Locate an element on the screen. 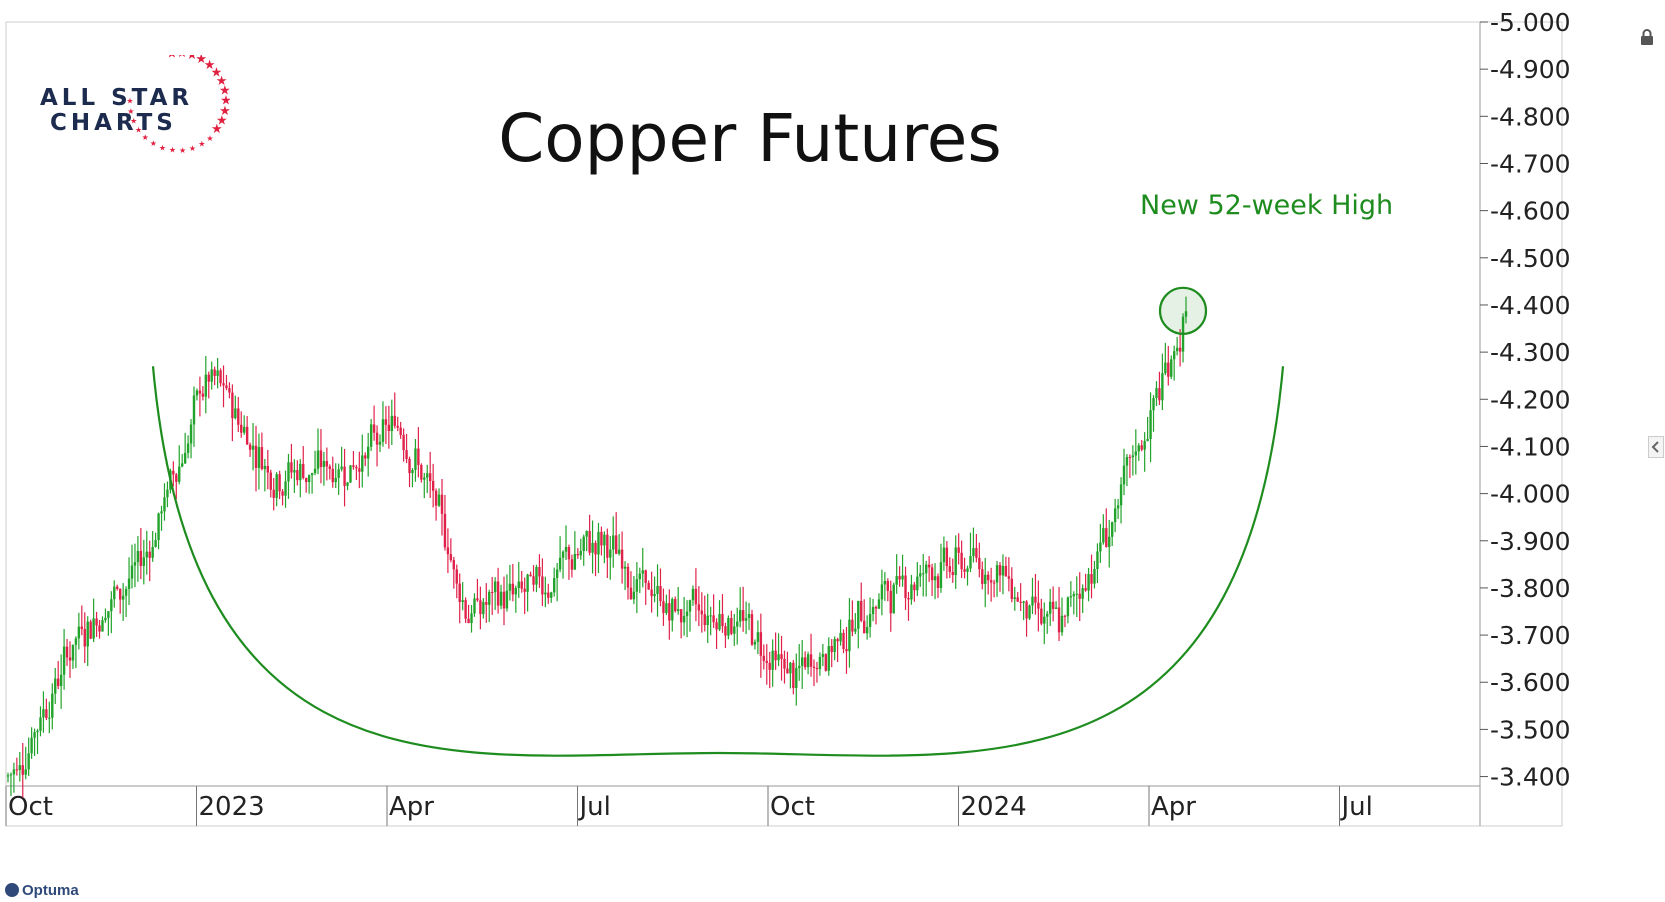 This screenshot has height=902, width=1665. new-high-circle is located at coordinates (1183, 310).